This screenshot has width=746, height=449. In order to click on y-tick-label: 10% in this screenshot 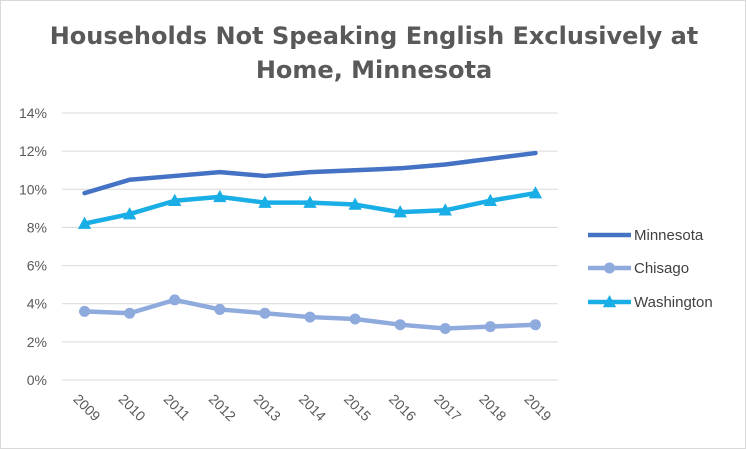, I will do `click(33, 189)`.